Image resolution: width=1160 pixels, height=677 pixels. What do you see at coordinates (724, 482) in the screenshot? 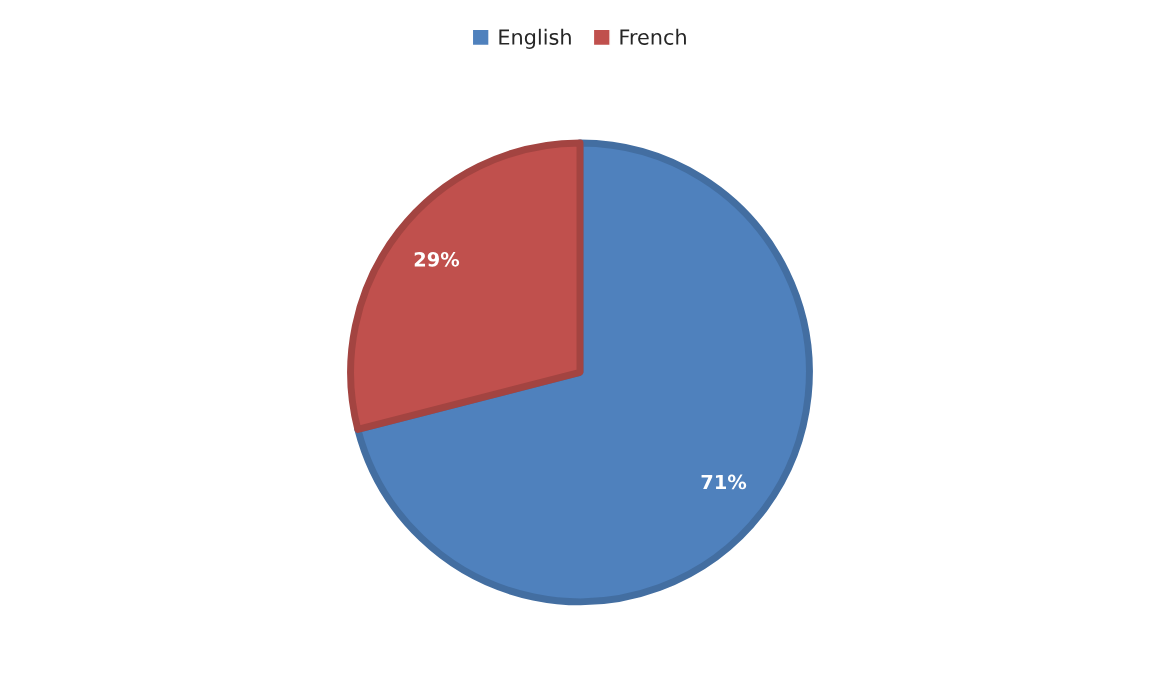
I see `data-label: 71%` at bounding box center [724, 482].